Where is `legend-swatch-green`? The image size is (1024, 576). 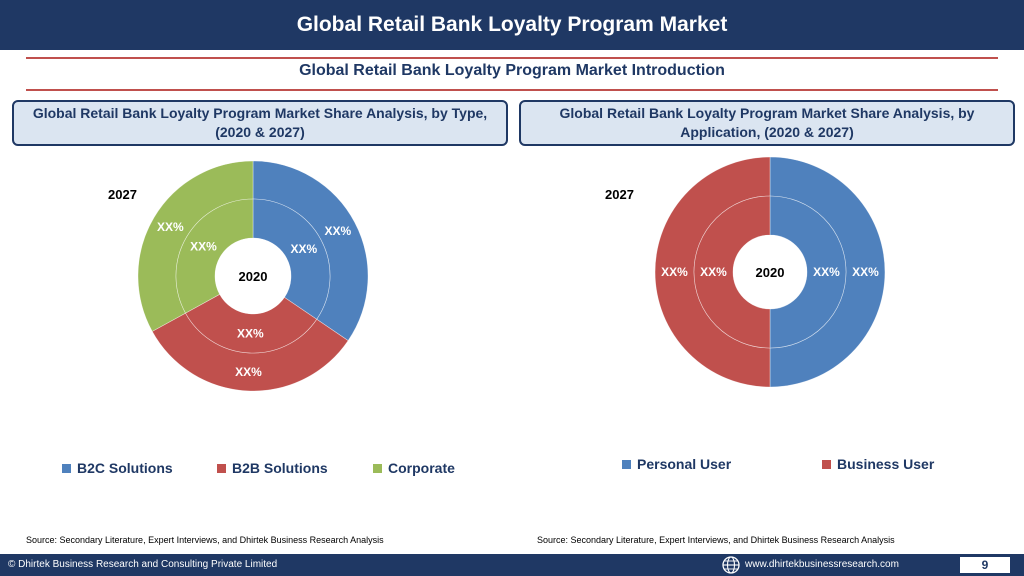
legend-swatch-green is located at coordinates (377, 468).